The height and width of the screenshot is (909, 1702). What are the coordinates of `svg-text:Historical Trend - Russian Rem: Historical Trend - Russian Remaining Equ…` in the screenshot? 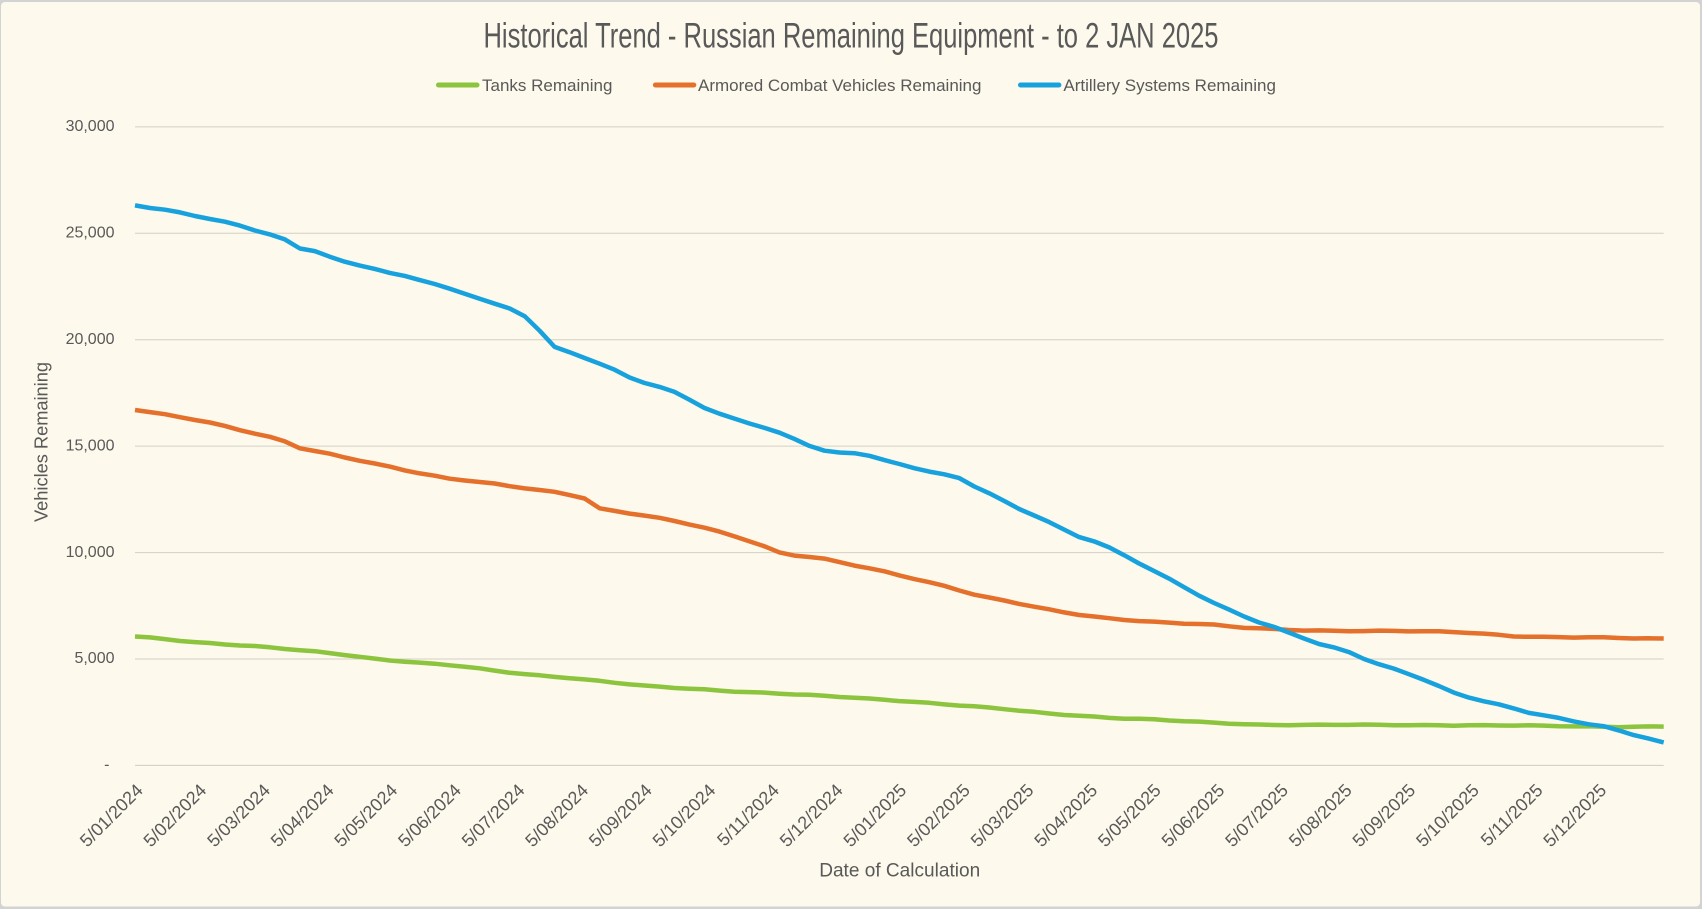 It's located at (851, 36).